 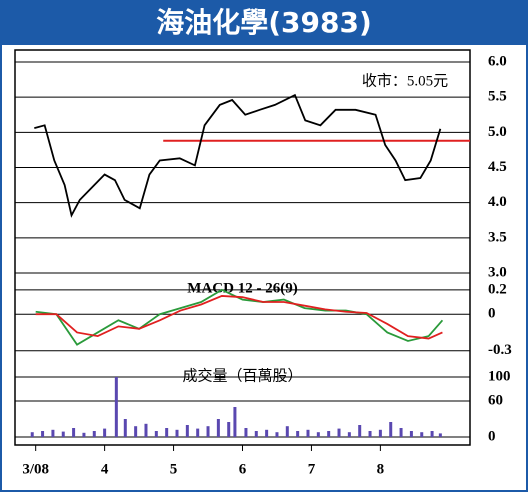 What do you see at coordinates (495, 400) in the screenshot?
I see `y-tick-label: 60` at bounding box center [495, 400].